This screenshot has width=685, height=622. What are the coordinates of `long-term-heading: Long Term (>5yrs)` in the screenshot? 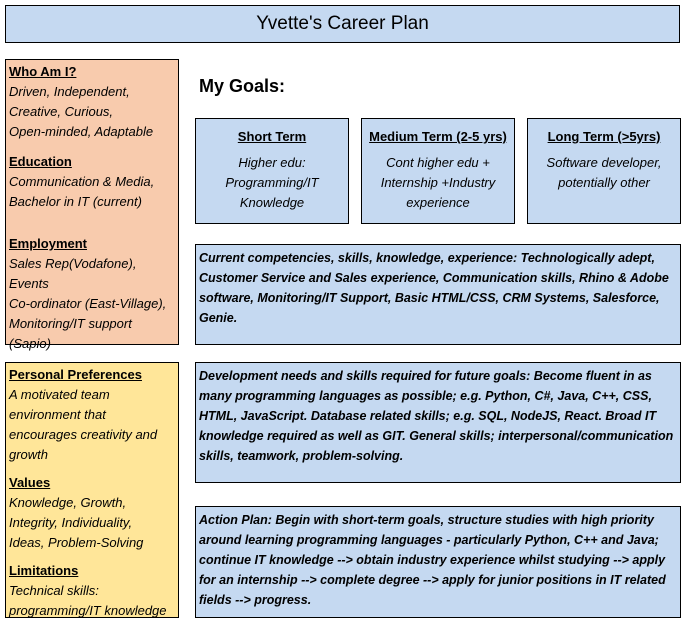 It's located at (604, 136).